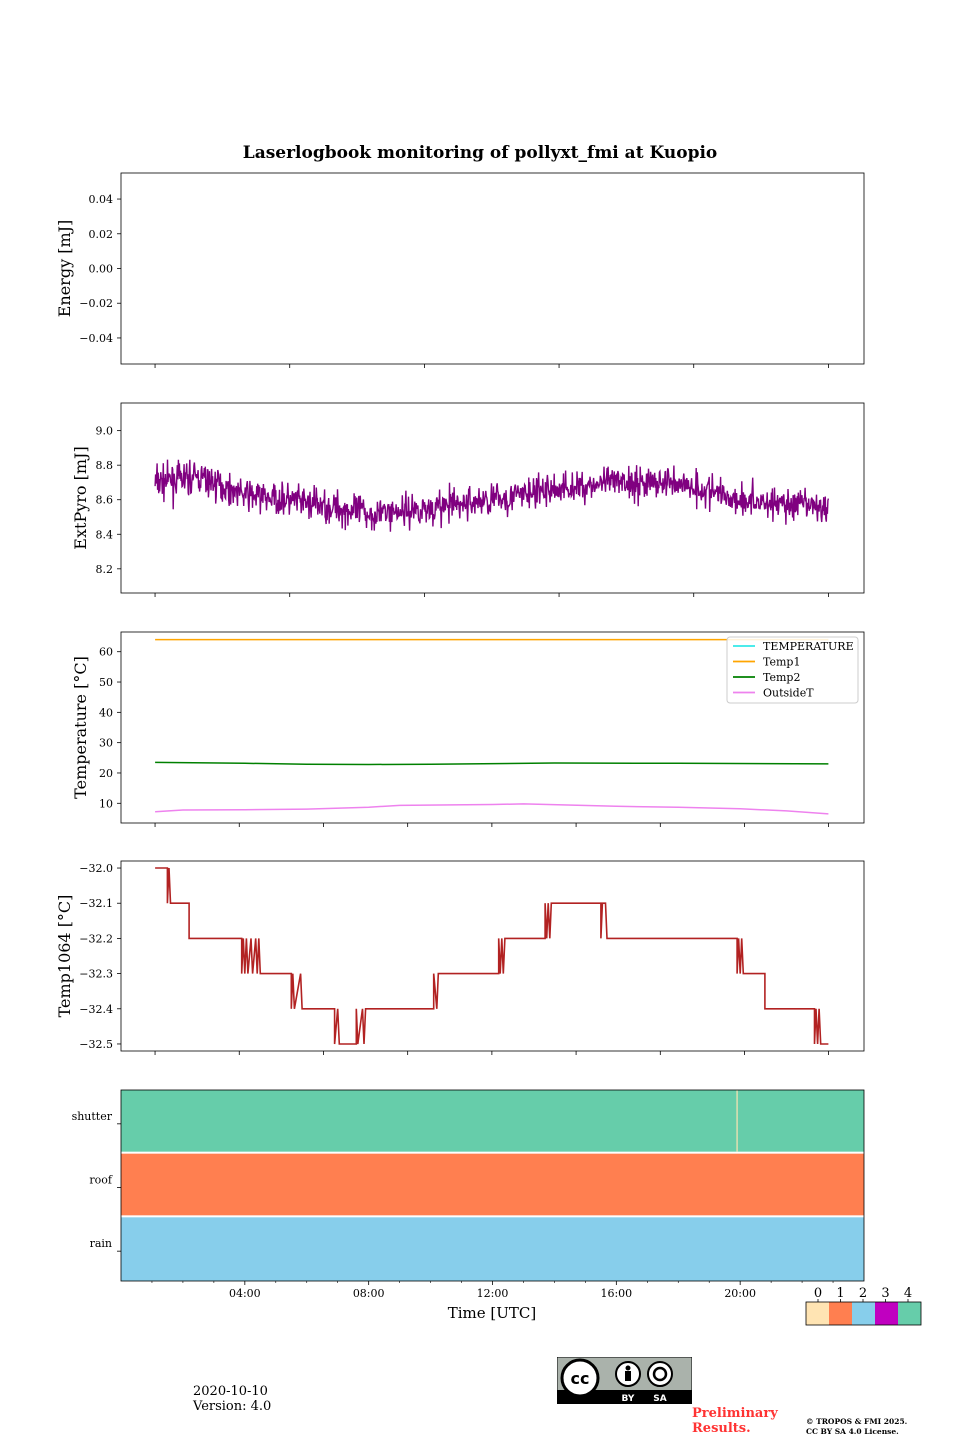  Describe the element at coordinates (788, 693) in the screenshot. I see `legend-label-outsidet: OutsideT` at that location.